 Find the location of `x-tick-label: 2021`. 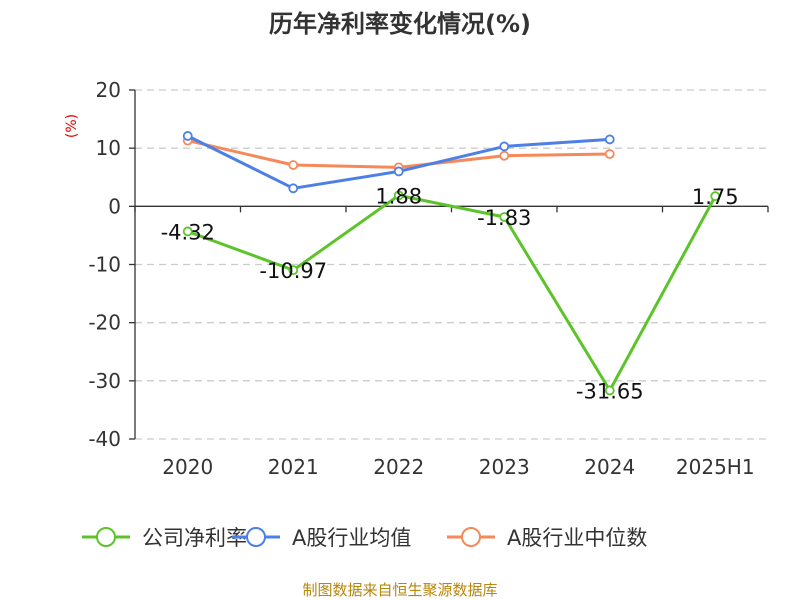

x-tick-label: 2021 is located at coordinates (293, 467).